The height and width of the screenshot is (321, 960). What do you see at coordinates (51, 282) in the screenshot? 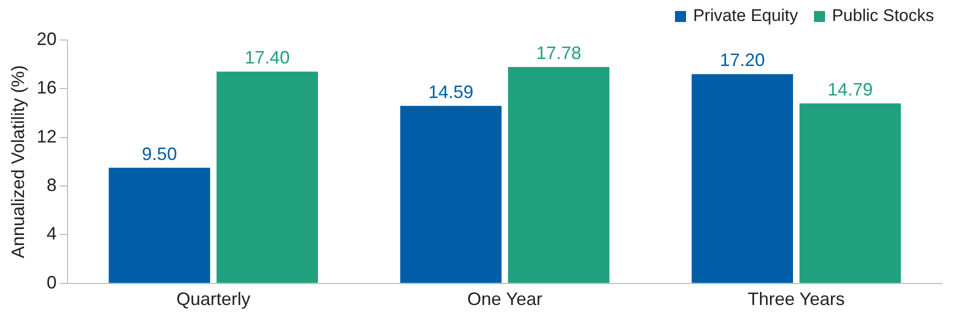
I see `y-tick-label: 0` at bounding box center [51, 282].